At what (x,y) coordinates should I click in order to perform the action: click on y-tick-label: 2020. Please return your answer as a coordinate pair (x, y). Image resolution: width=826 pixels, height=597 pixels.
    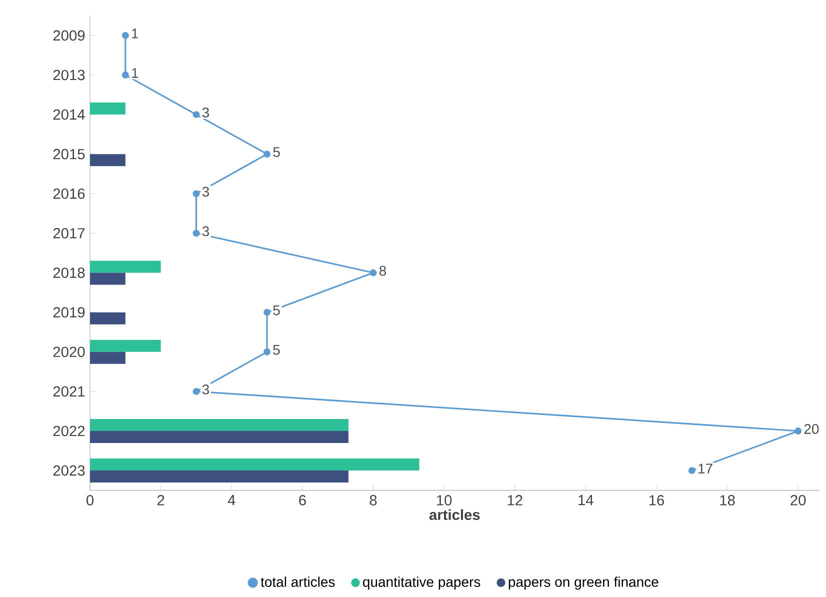
    Looking at the image, I should click on (69, 352).